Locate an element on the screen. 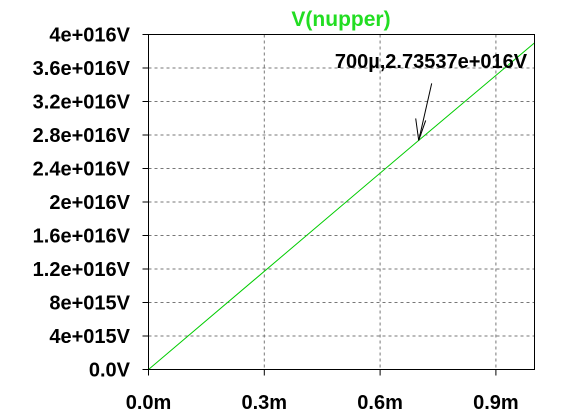 The height and width of the screenshot is (419, 566). cursor-annotation: 700µ,2.73537e+016V is located at coordinates (431, 96).